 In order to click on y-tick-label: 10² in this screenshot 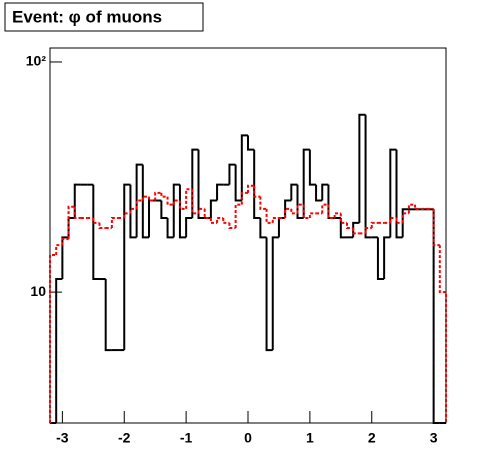, I will do `click(36, 61)`.